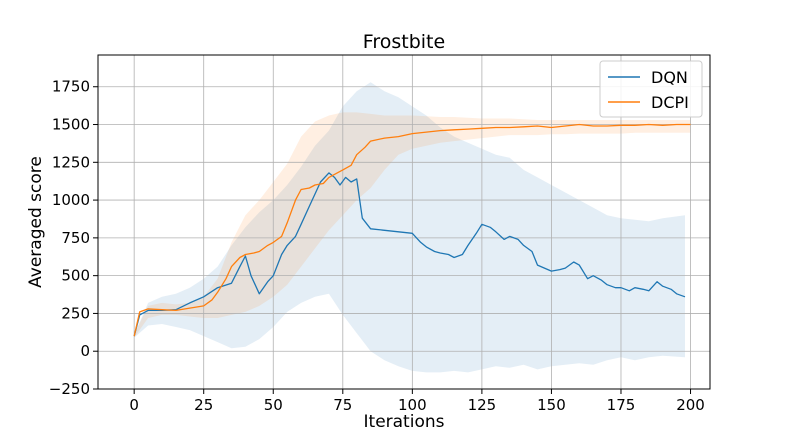 Image resolution: width=789 pixels, height=438 pixels. What do you see at coordinates (85, 351) in the screenshot?
I see `y-tick-label: 0` at bounding box center [85, 351].